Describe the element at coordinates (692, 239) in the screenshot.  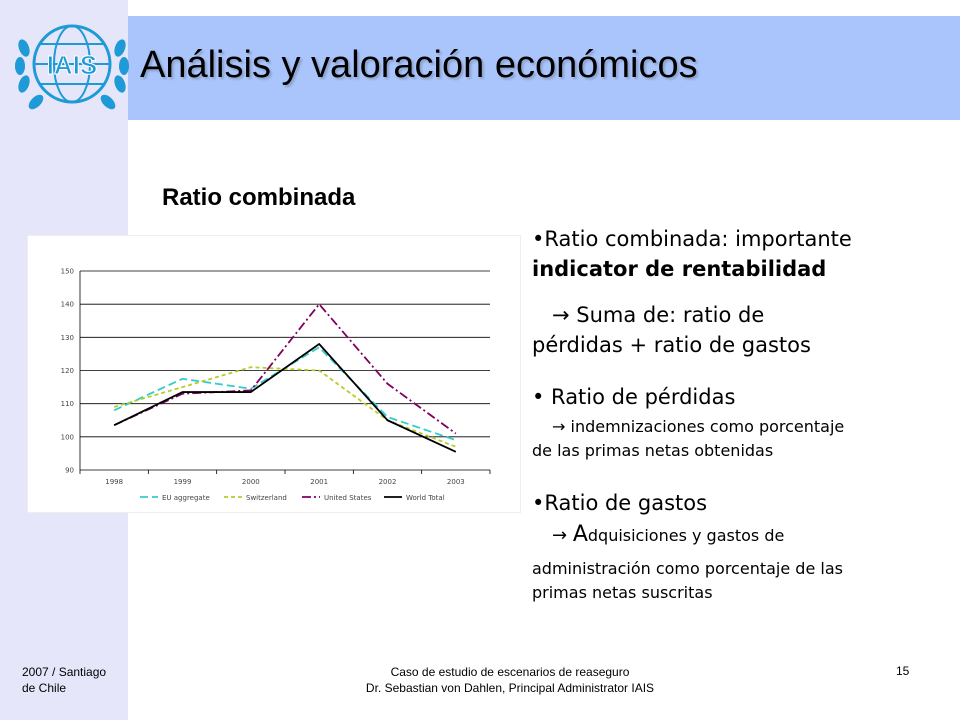
I see `bullet-1-text: •Ratio combinada: importante` at that location.